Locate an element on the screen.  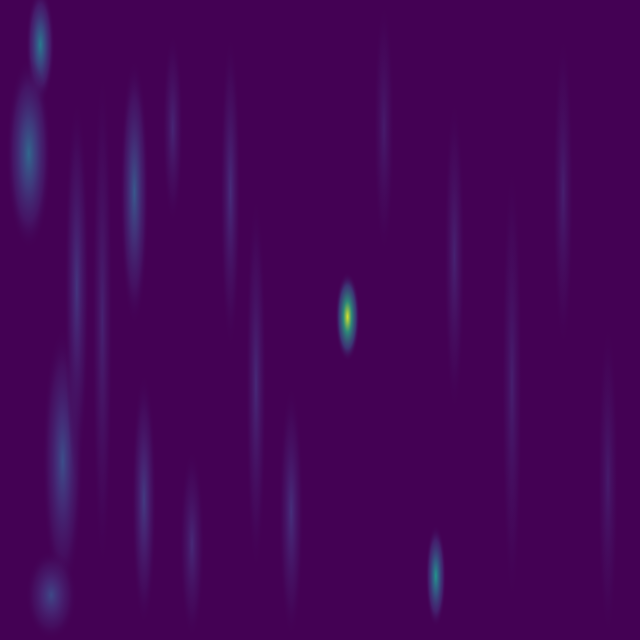
heatmap-feature-mid-left-band-lower is located at coordinates (144, 499).